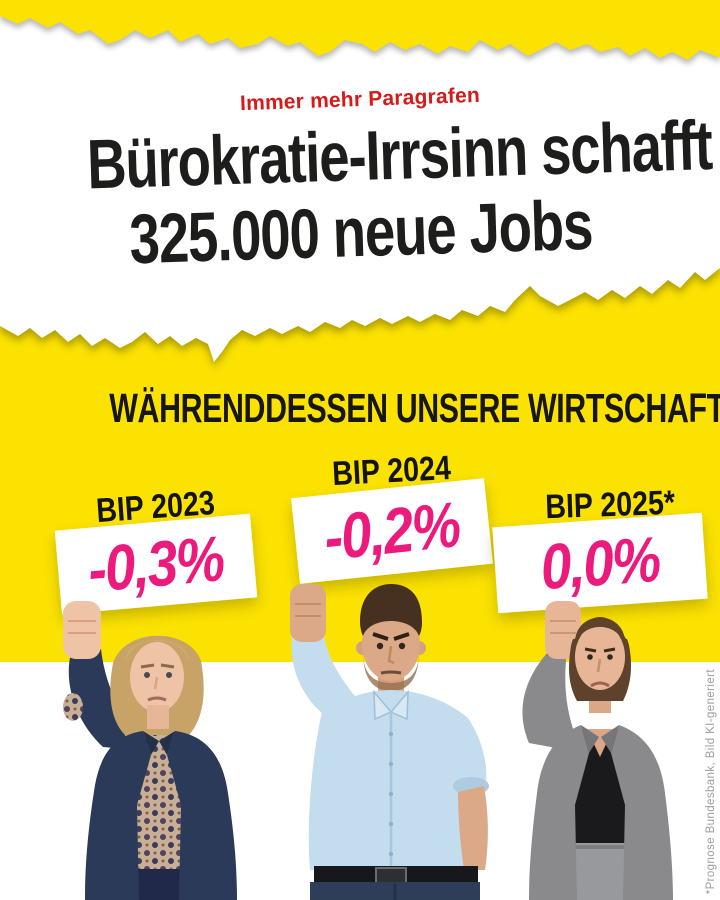 The image size is (720, 900). What do you see at coordinates (361, 232) in the screenshot?
I see `headline-line2: 325.000 neue Jobs` at bounding box center [361, 232].